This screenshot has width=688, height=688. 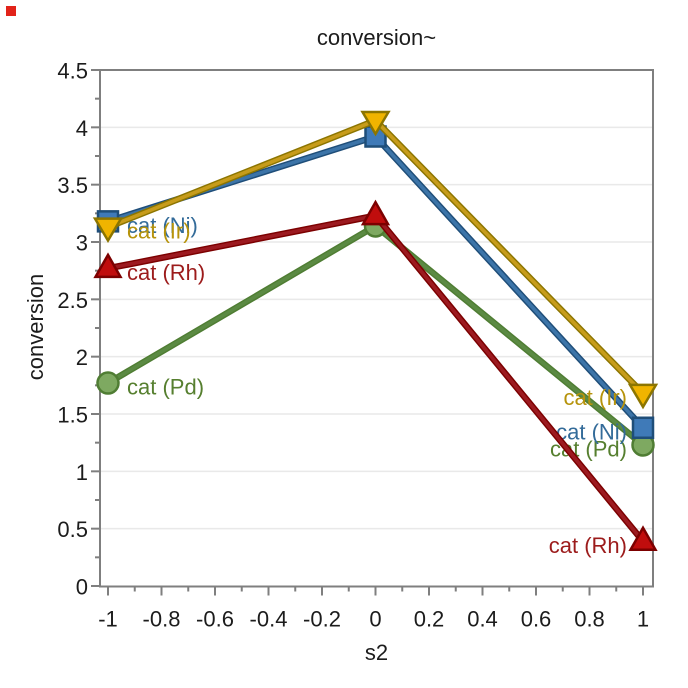 I want to click on red-indicator-square, so click(x=11, y=11).